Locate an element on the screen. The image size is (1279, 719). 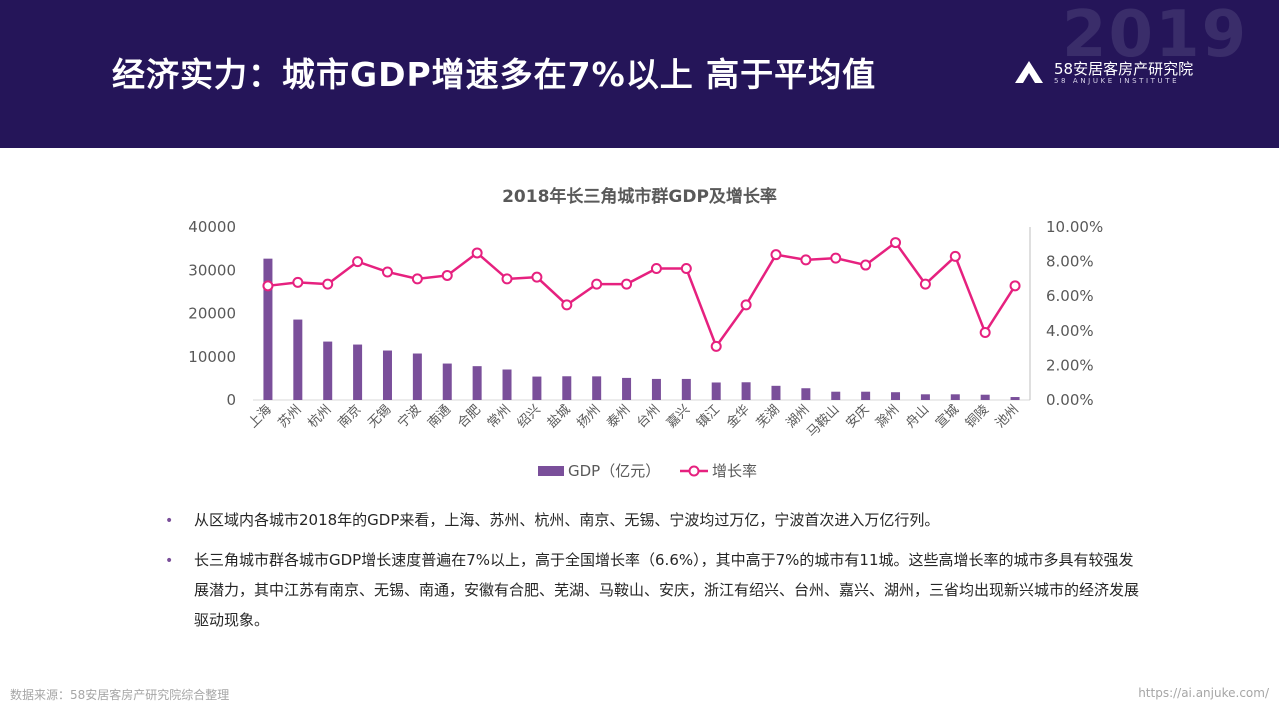
y-left-tick-label: 30000 is located at coordinates (212, 270).